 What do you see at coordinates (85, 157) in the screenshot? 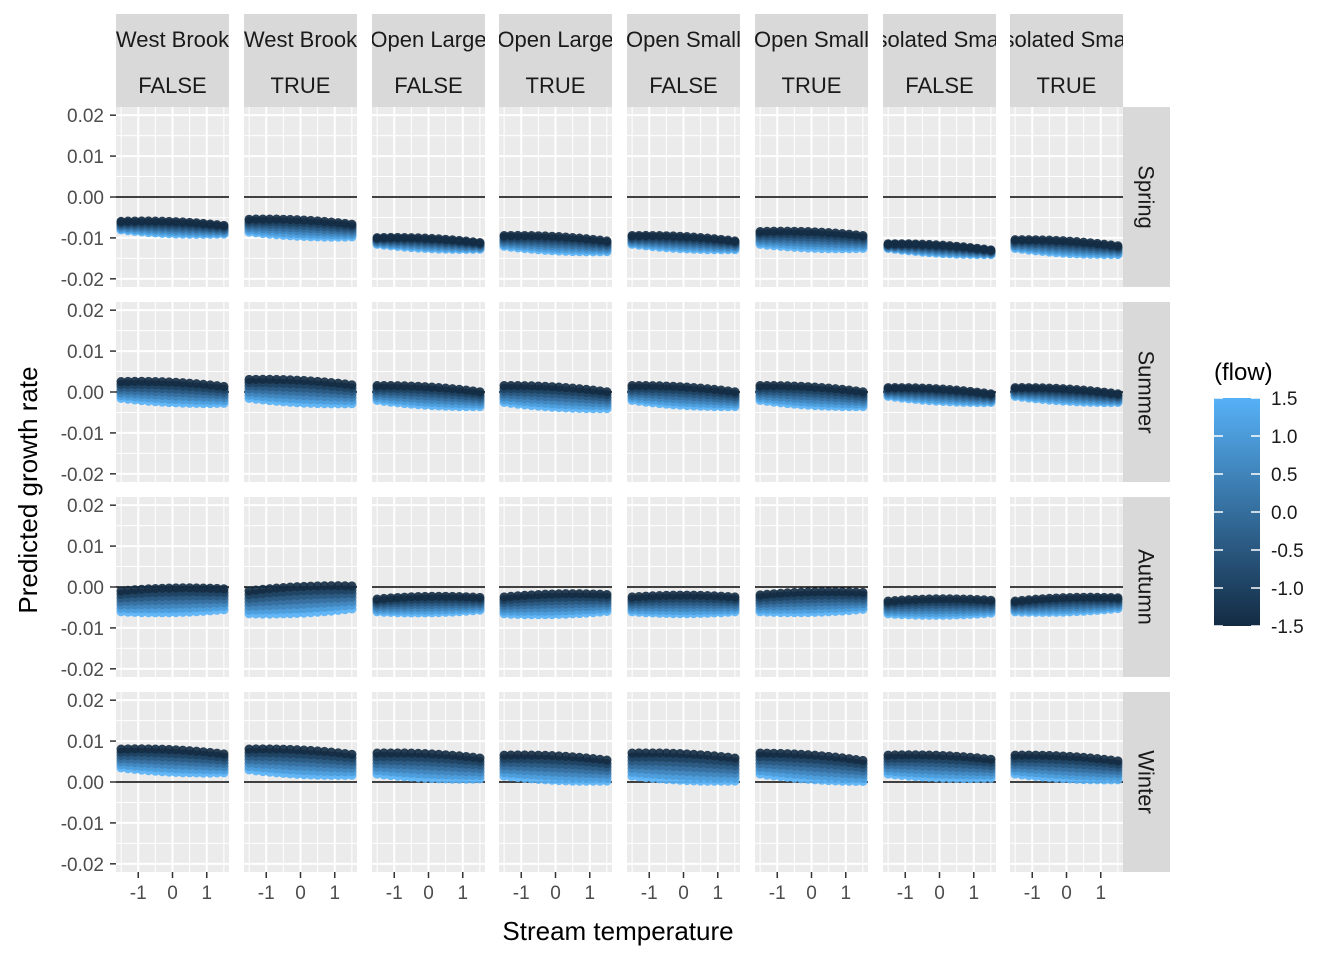
I see `y-tick-label: 0.01` at bounding box center [85, 157].